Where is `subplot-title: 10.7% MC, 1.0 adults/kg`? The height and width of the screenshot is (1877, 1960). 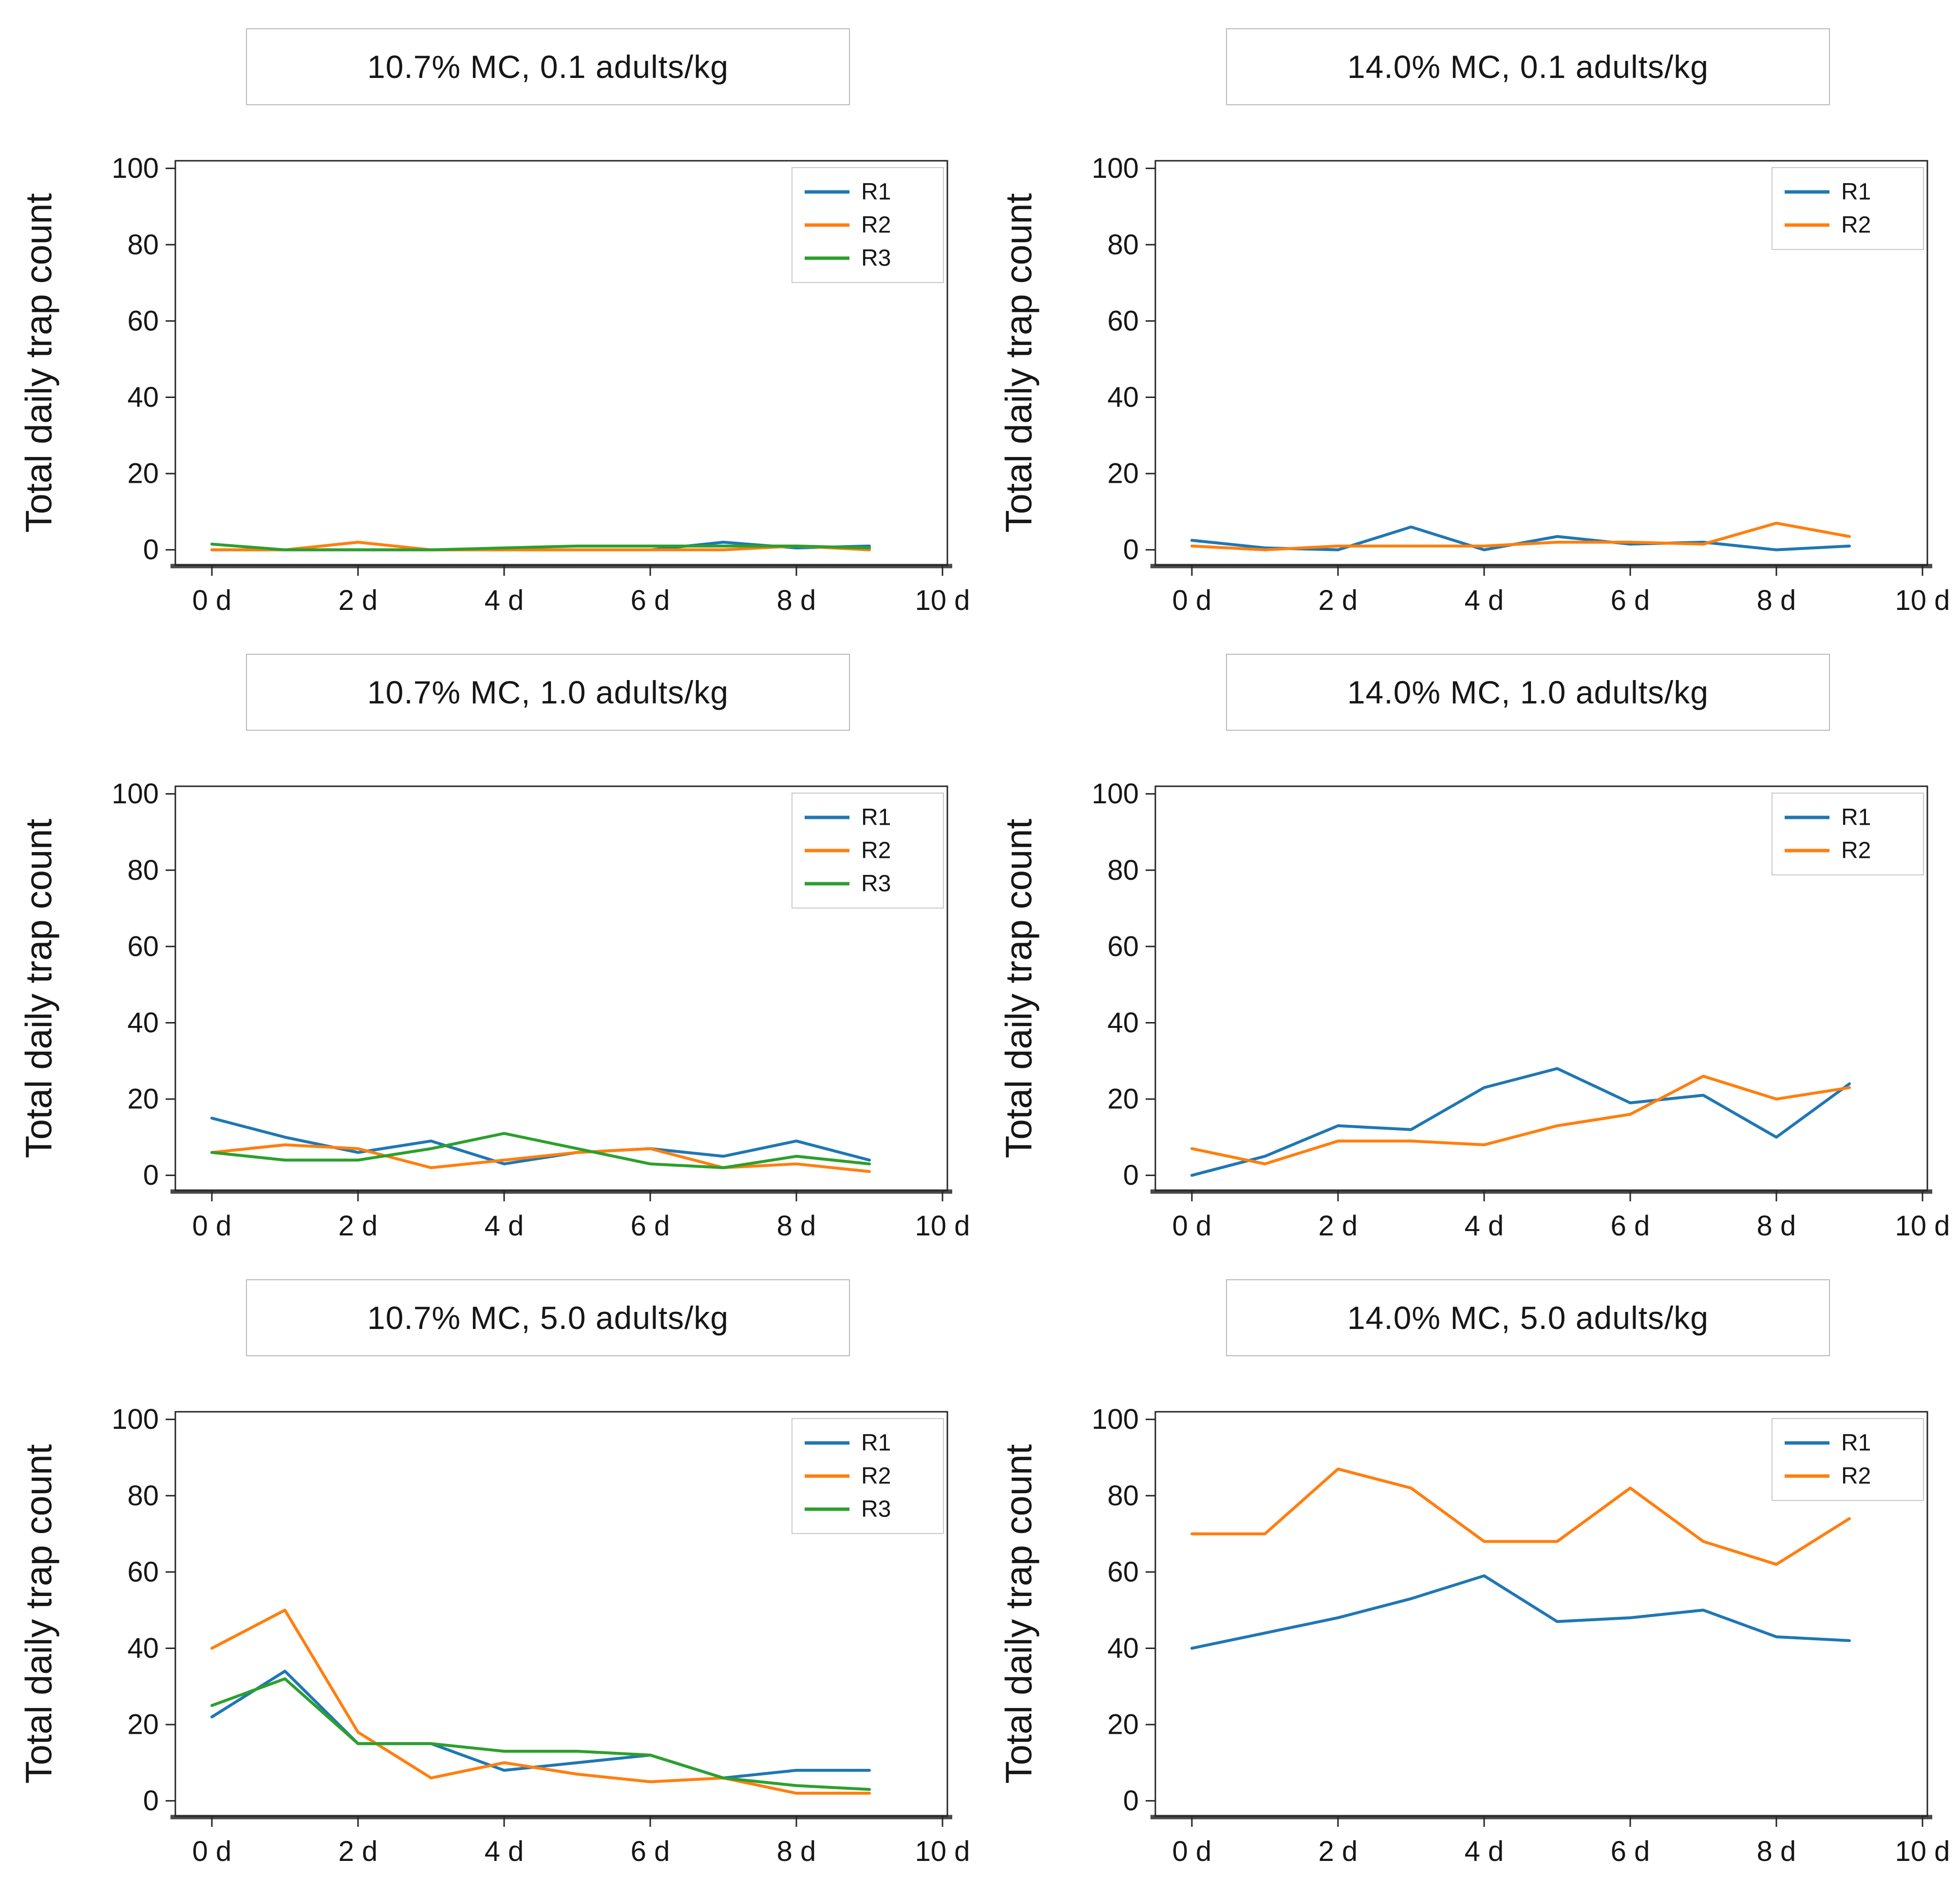
subplot-title: 10.7% MC, 1.0 adults/kg is located at coordinates (548, 692).